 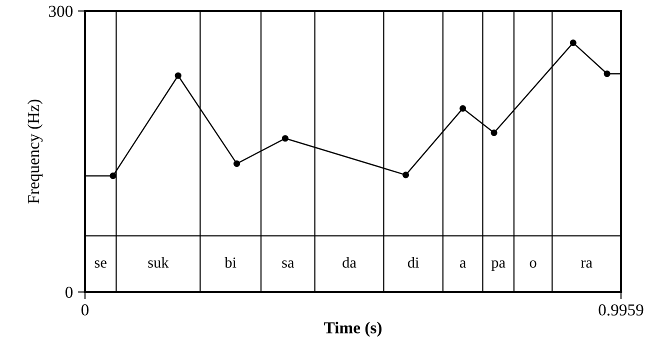 I want to click on annotation: a, so click(x=463, y=264).